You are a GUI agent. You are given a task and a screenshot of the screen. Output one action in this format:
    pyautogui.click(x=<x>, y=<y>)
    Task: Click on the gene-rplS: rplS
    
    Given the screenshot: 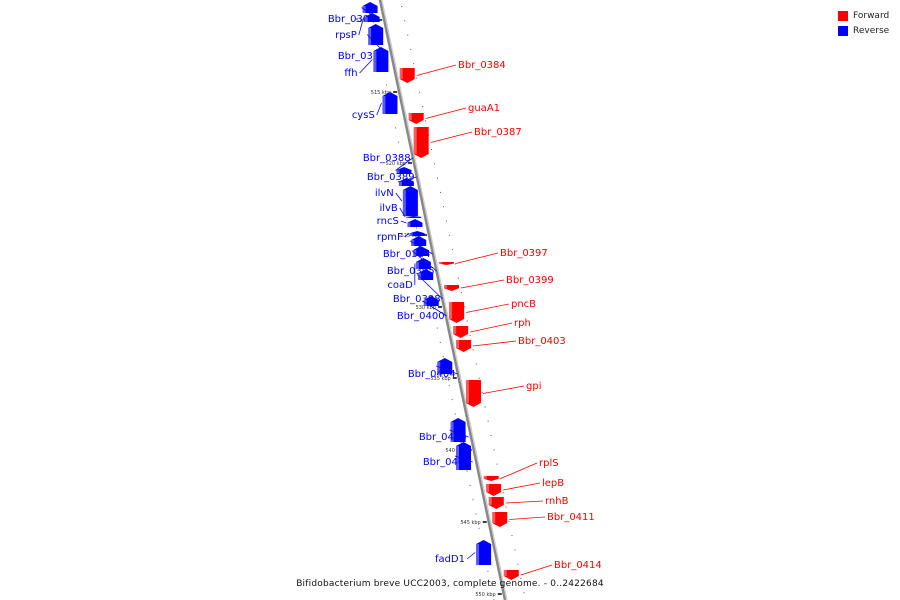 What is the action you would take?
    pyautogui.click(x=521, y=469)
    